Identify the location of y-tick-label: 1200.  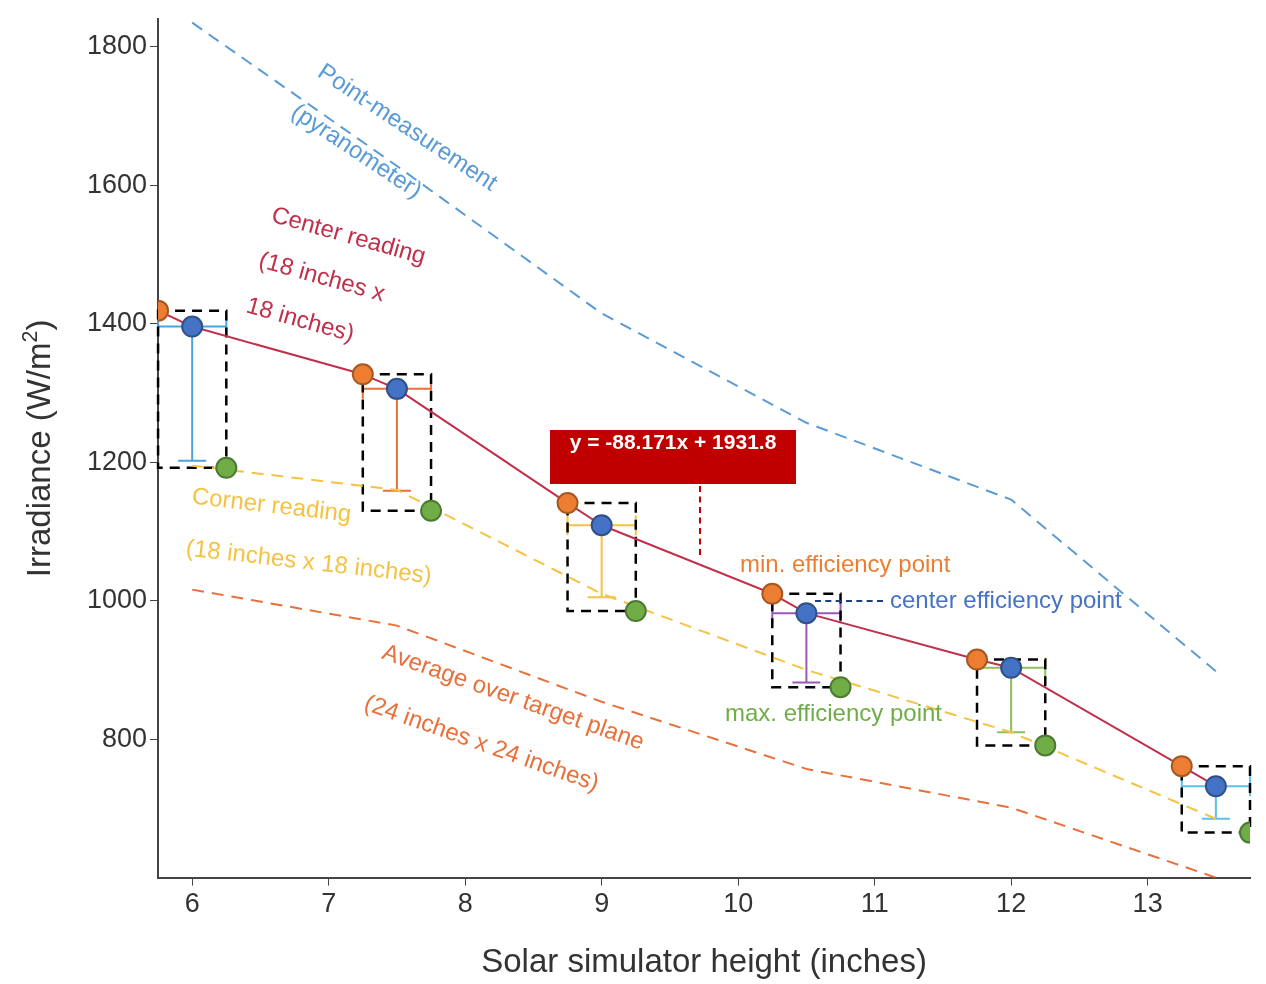
(117, 460).